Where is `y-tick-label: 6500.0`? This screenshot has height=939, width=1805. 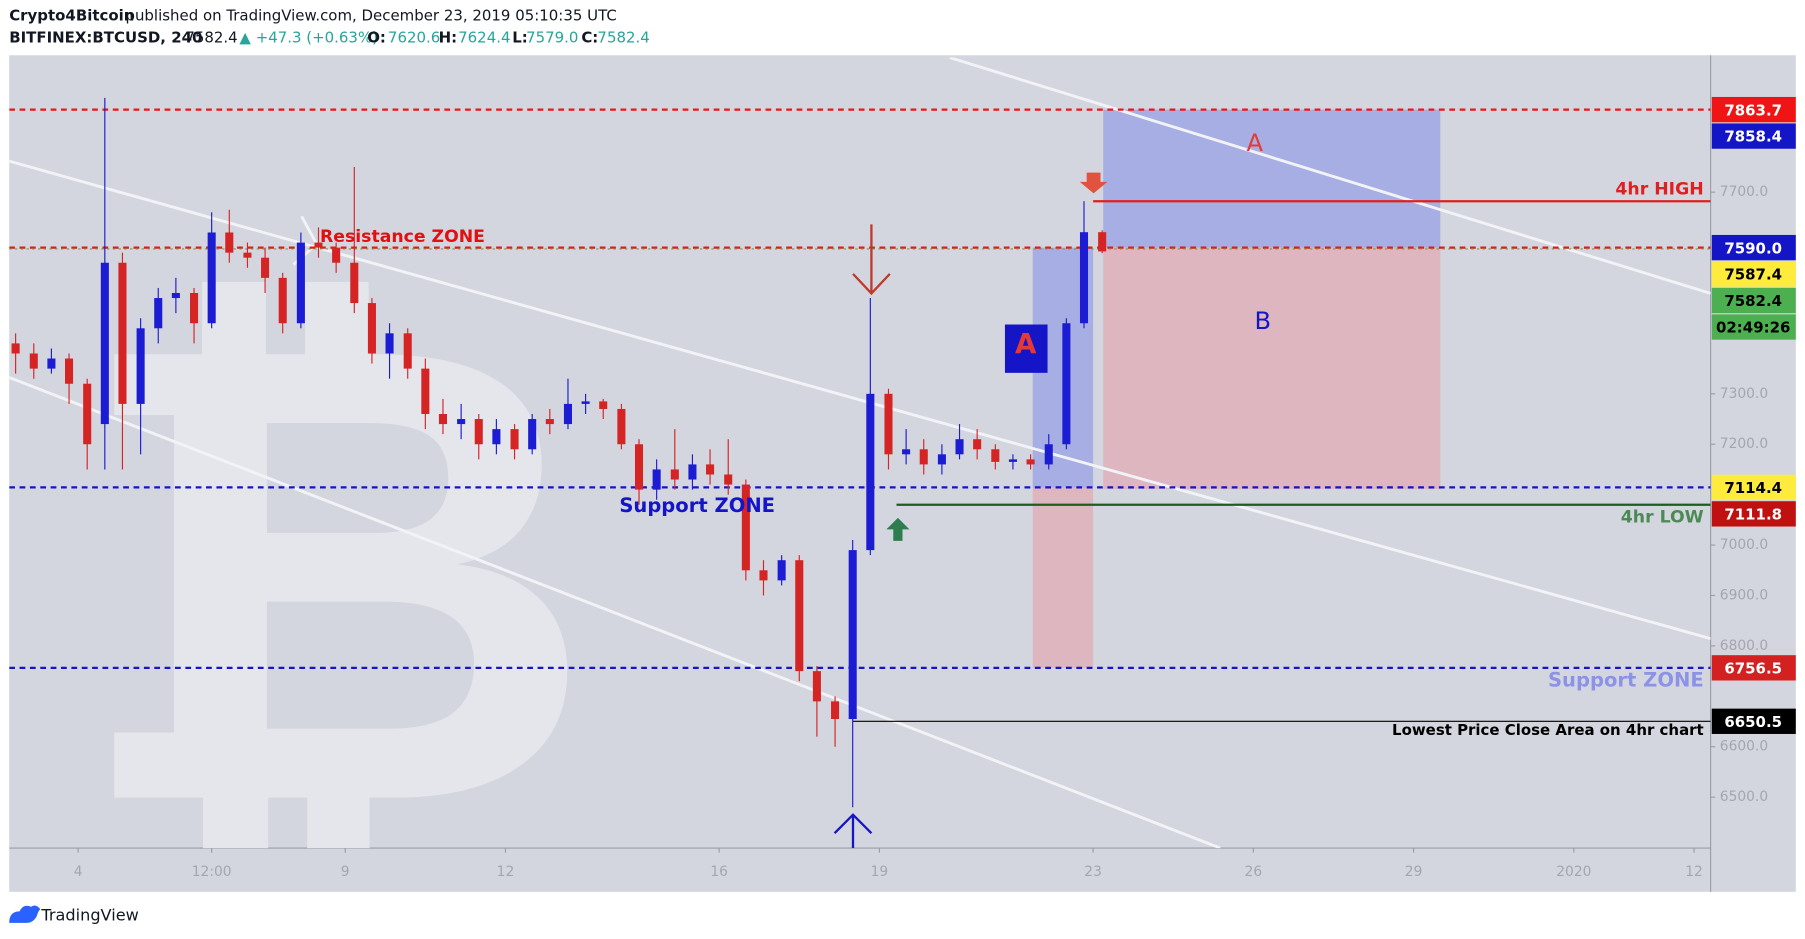
y-tick-label: 6500.0 is located at coordinates (1744, 797).